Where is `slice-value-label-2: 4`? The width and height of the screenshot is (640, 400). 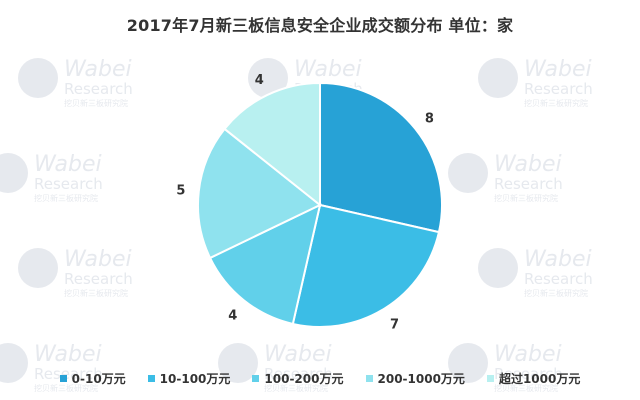 slice-value-label-2: 4 is located at coordinates (232, 315).